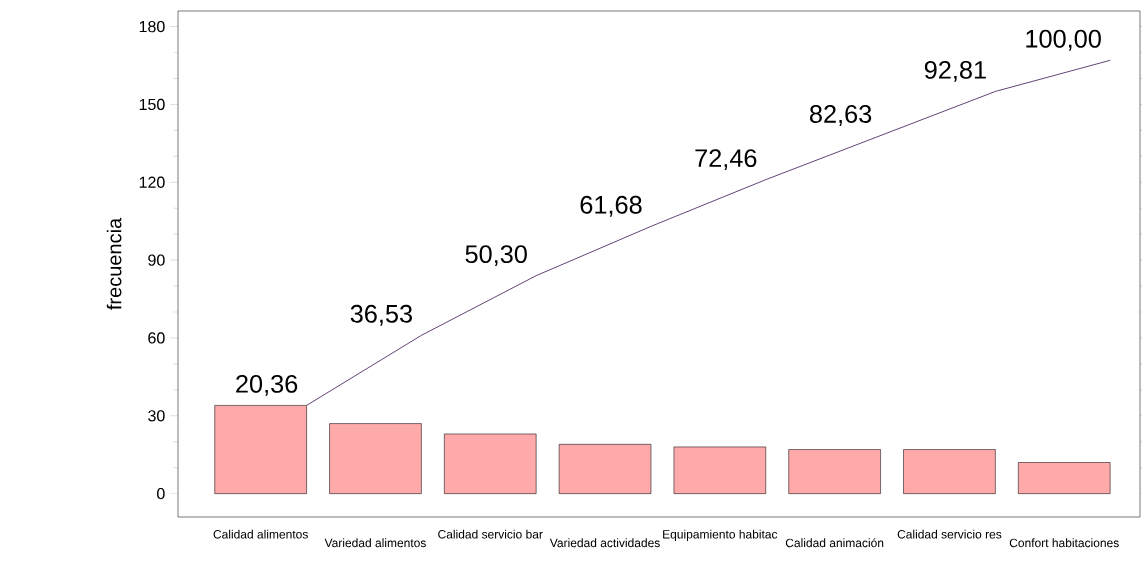 The height and width of the screenshot is (569, 1142). Describe the element at coordinates (496, 256) in the screenshot. I see `annotation: 50,30` at that location.